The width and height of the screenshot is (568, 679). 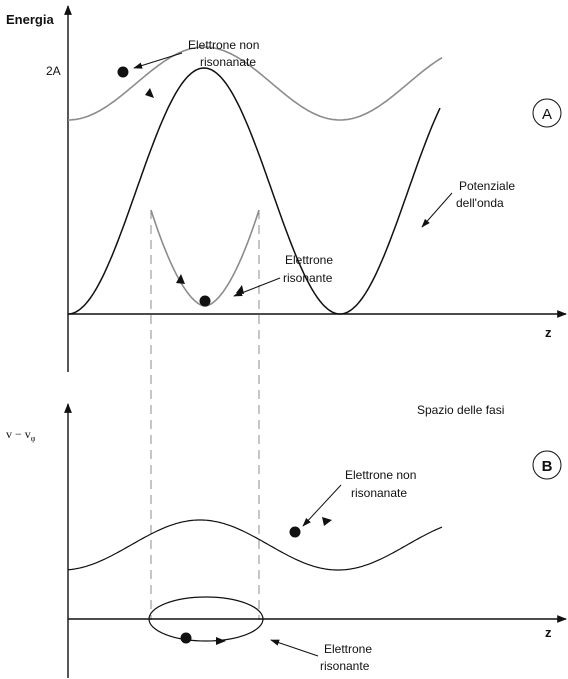 What do you see at coordinates (123, 72) in the screenshot?
I see `non-resonant-electron-a` at bounding box center [123, 72].